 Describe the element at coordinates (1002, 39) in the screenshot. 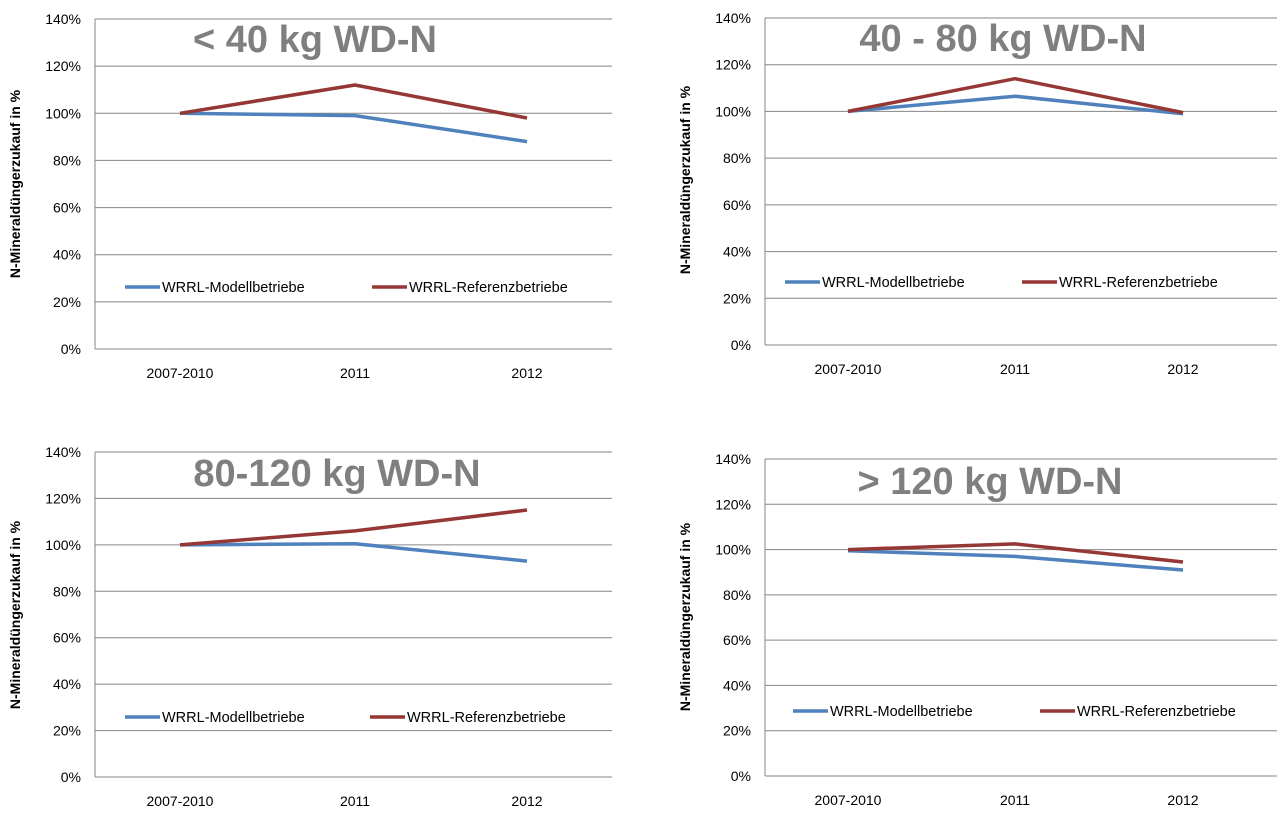

I see `chart-title: 40 - 80 kg WD-N` at that location.